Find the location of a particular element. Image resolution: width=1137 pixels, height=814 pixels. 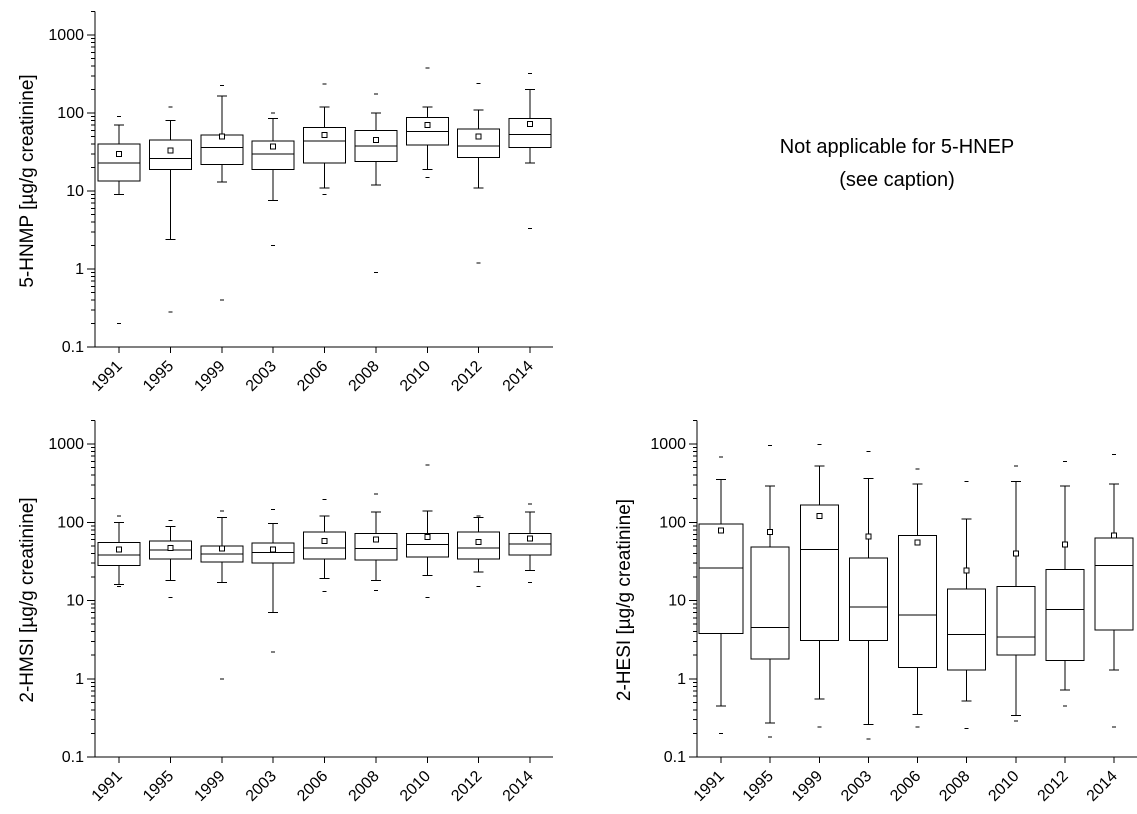

y-axis-label: 5-HNMP [µg/g creatinine] is located at coordinates (27, 180).